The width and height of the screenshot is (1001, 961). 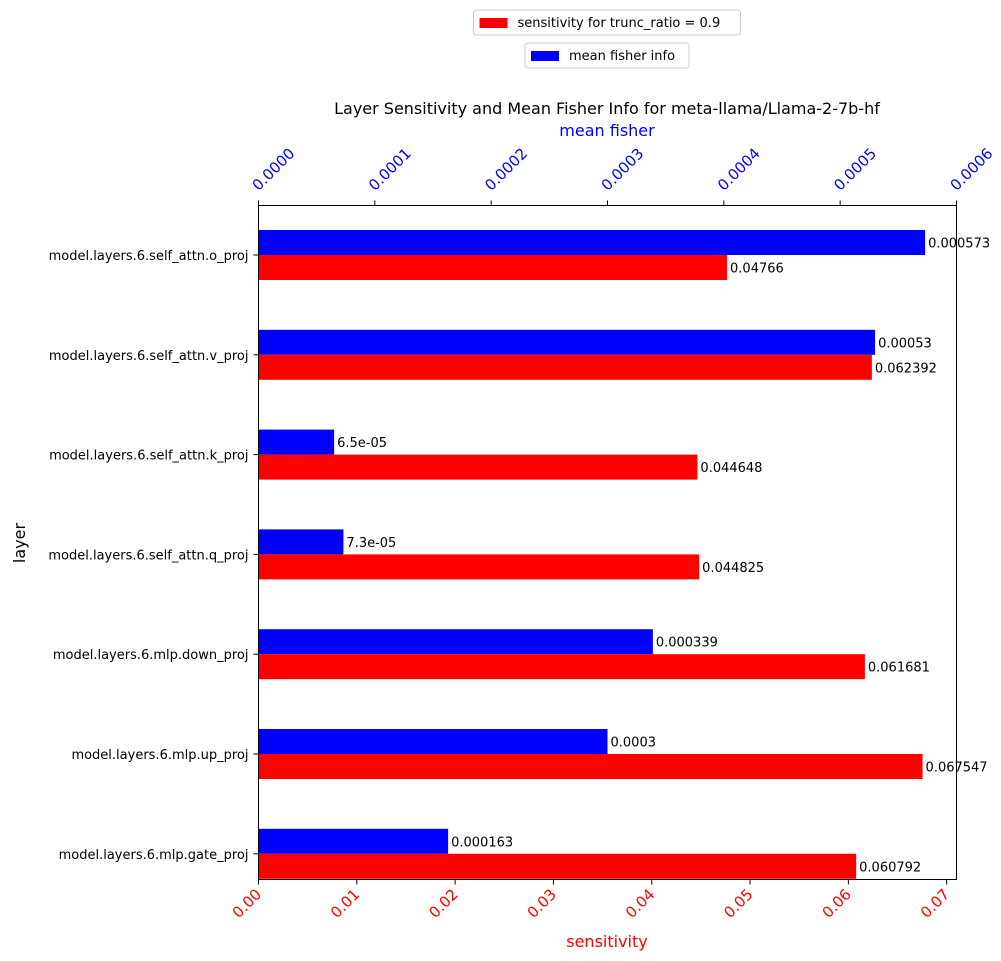 I want to click on x-top-axis-title: mean fisher, so click(x=607, y=130).